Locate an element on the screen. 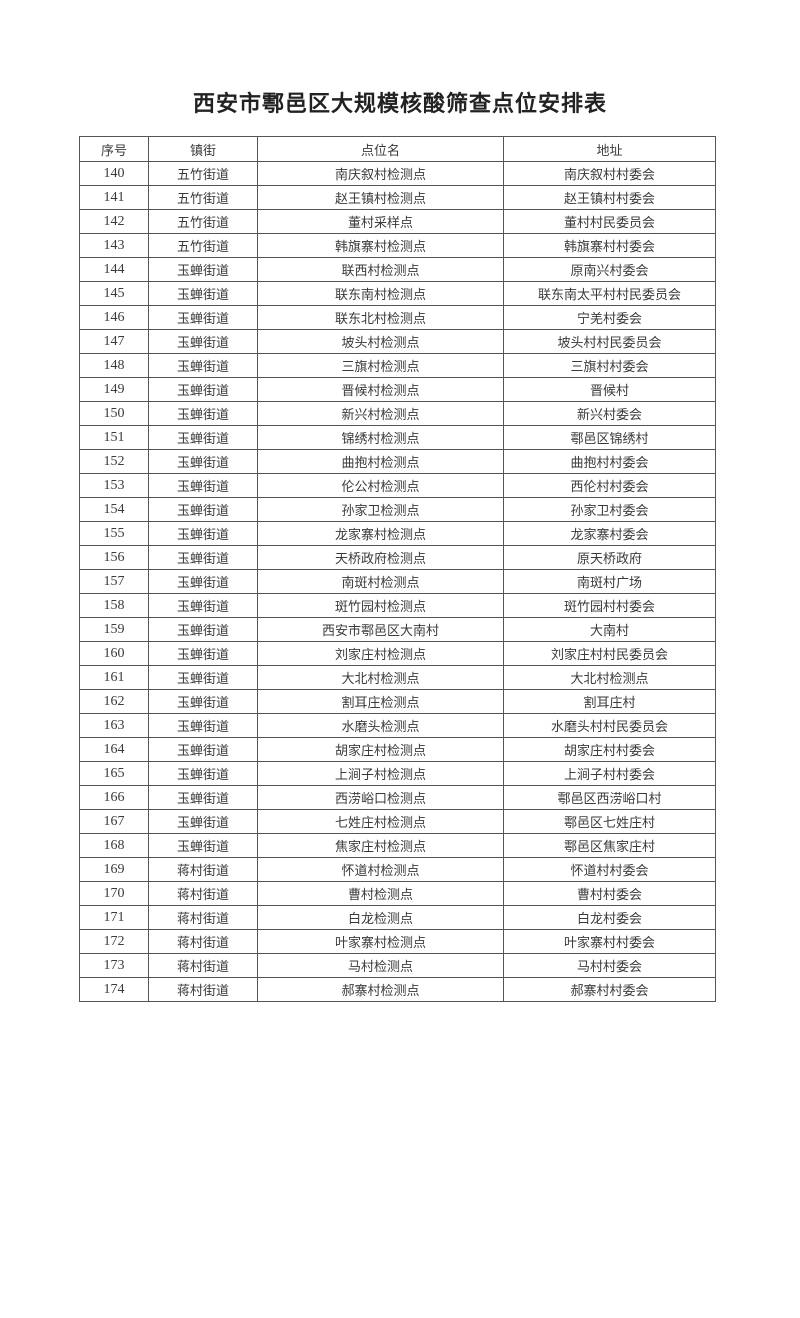 The width and height of the screenshot is (800, 1318). table-row: 160 玉蝉街道 刘家庄村检测点 刘家庄村村民委员会 is located at coordinates (397, 653).